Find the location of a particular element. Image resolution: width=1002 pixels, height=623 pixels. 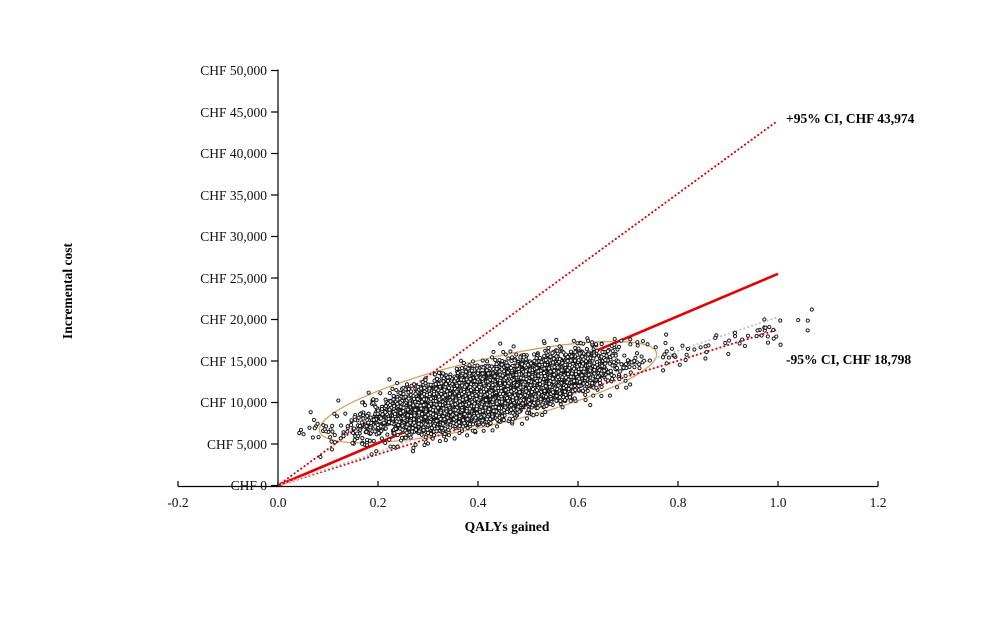

lower-ci-annotation: -95% CI, CHF 18,798 is located at coordinates (849, 359).